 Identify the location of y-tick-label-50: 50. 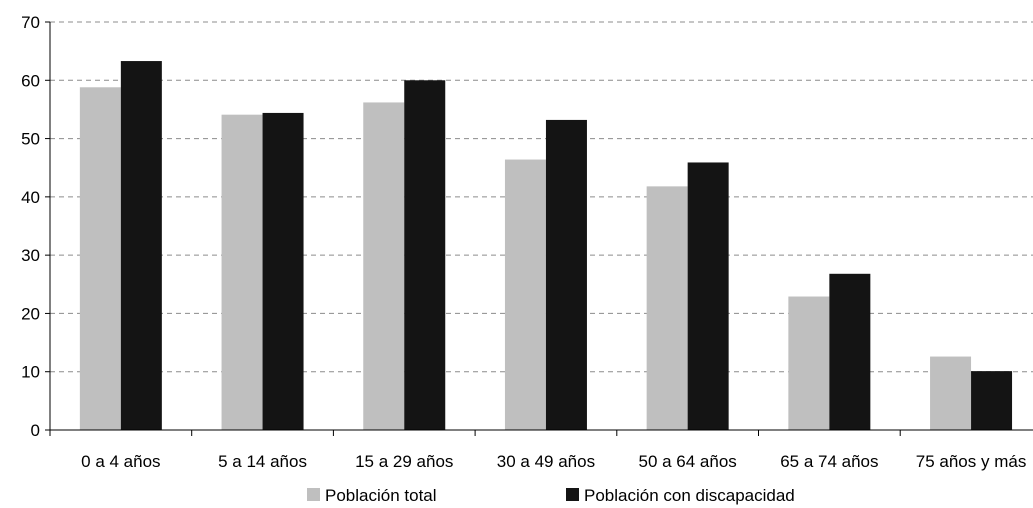
(30, 139).